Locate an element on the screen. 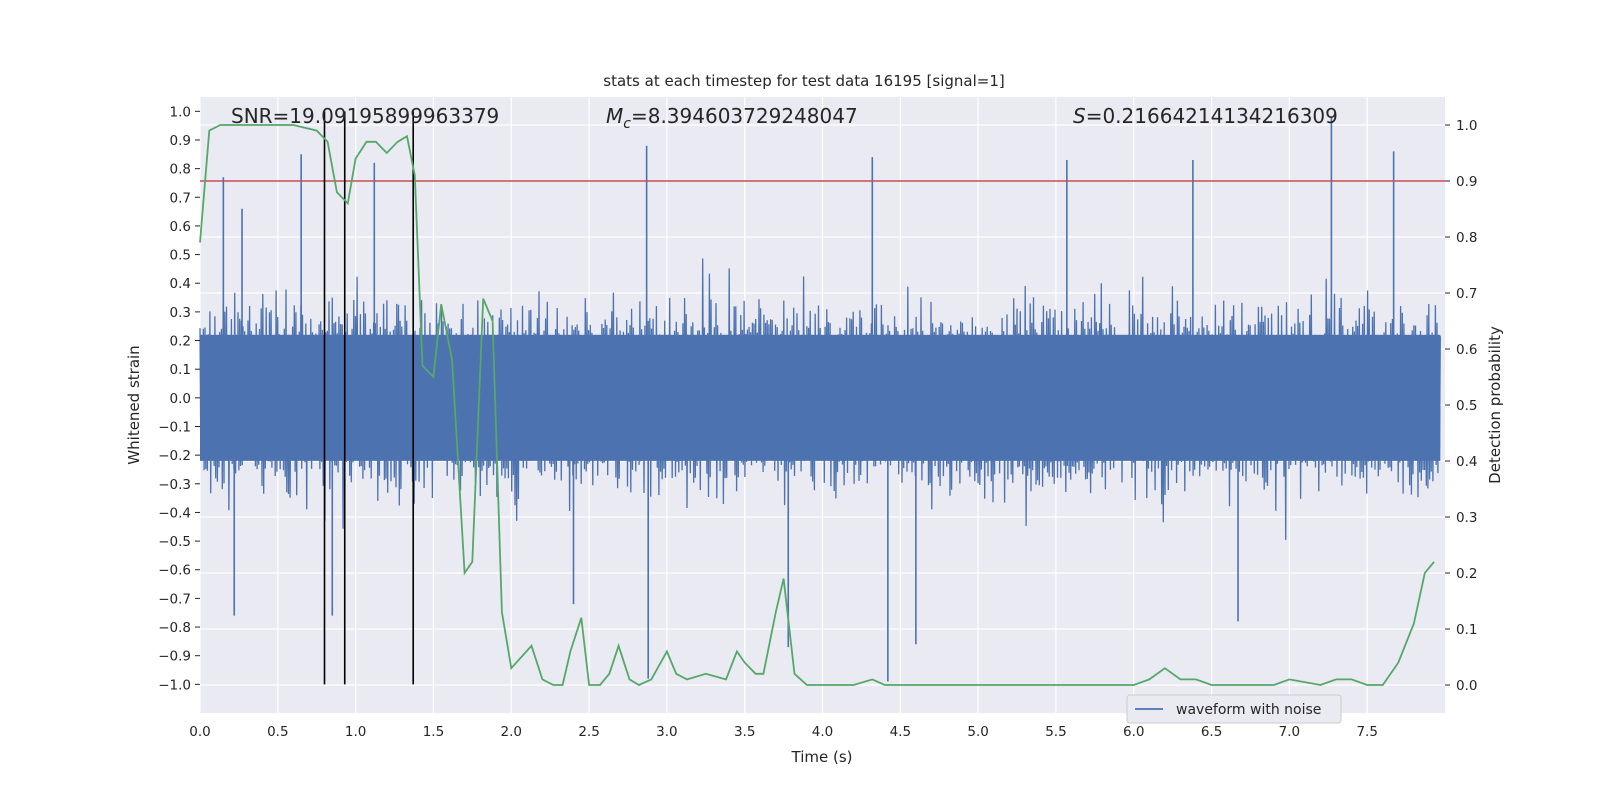 The width and height of the screenshot is (1600, 804). y-right-tick-label-2: 0.8 is located at coordinates (1466, 238).